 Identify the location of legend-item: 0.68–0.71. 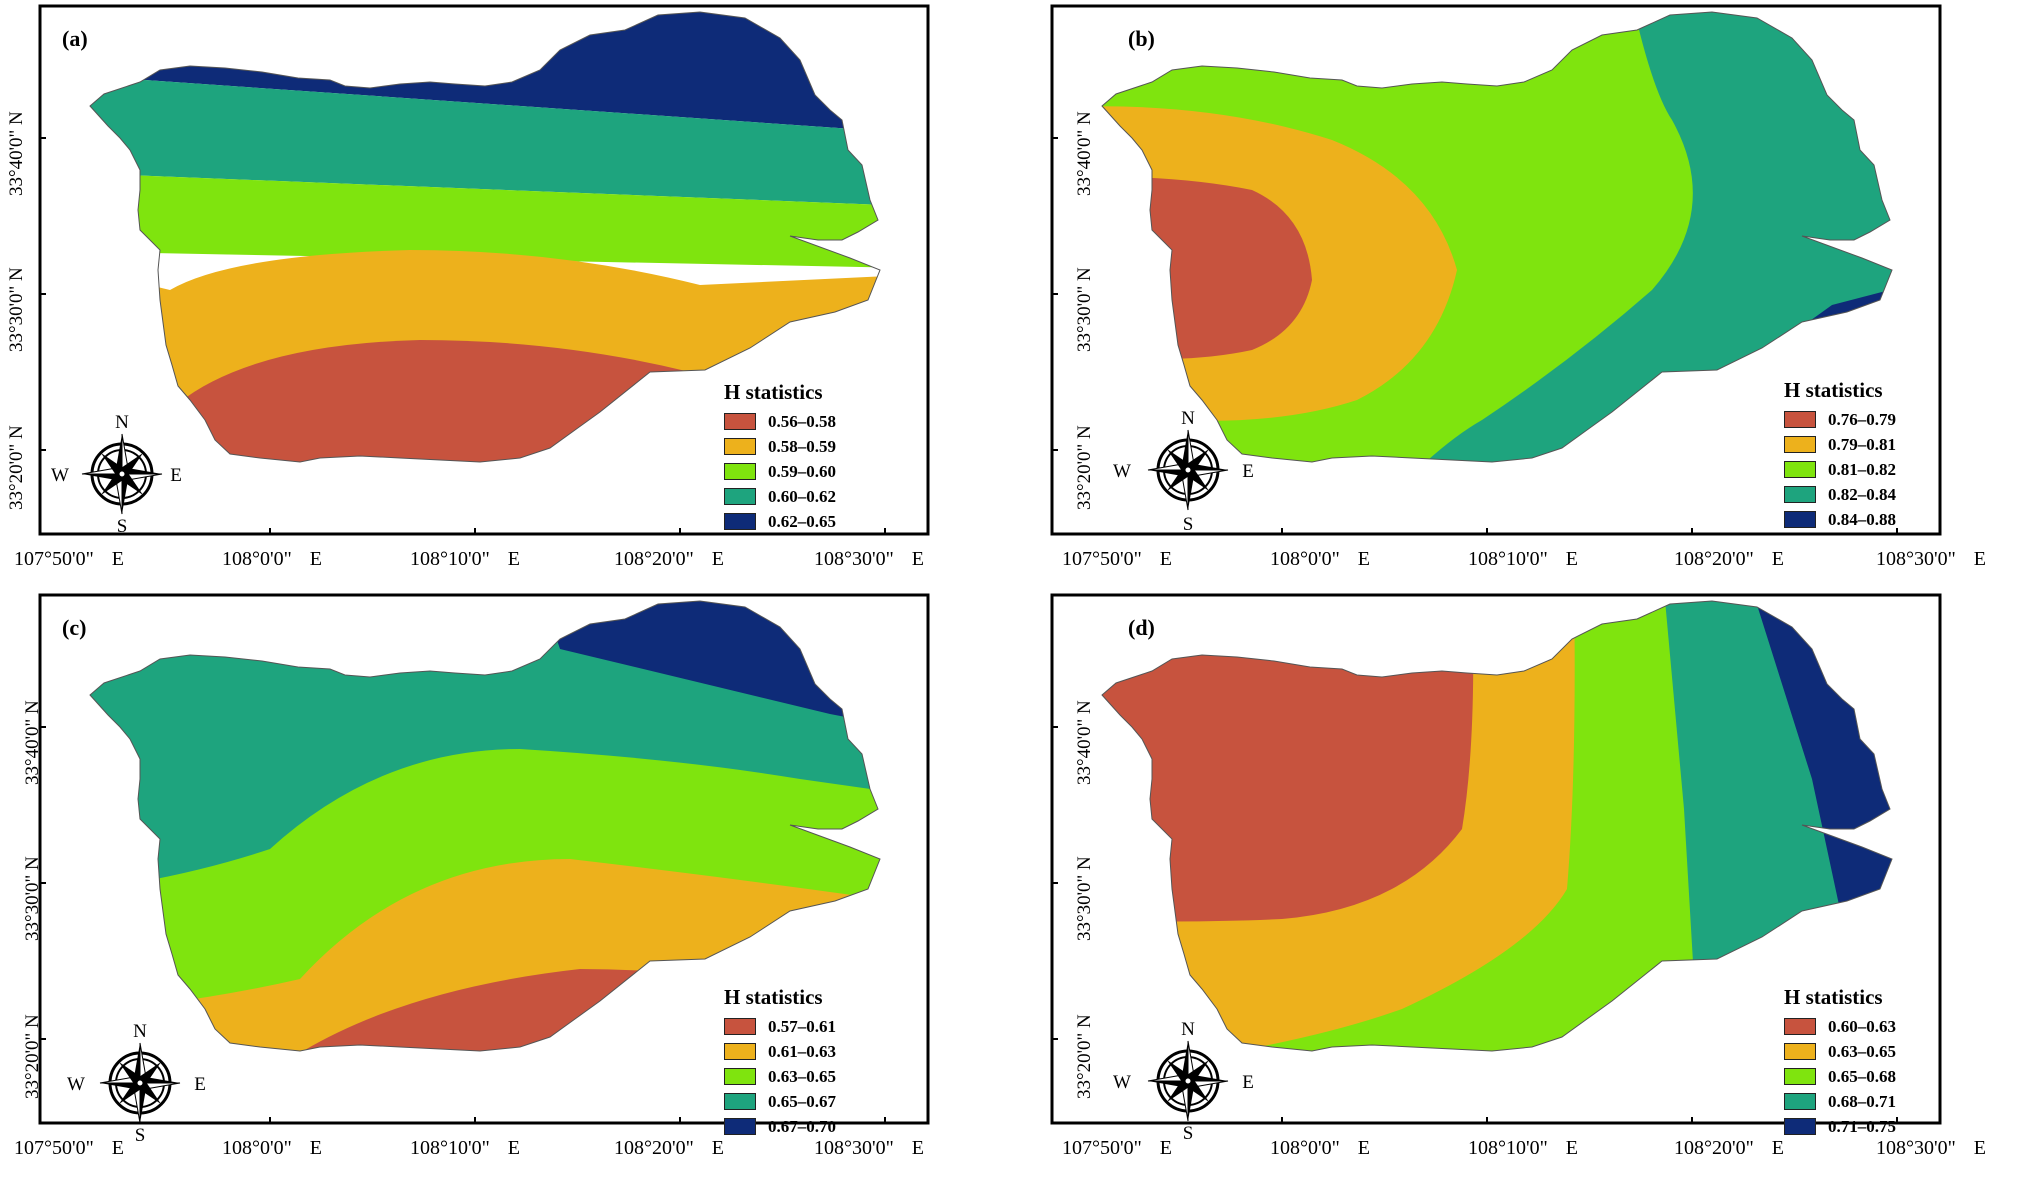
(1869, 1101).